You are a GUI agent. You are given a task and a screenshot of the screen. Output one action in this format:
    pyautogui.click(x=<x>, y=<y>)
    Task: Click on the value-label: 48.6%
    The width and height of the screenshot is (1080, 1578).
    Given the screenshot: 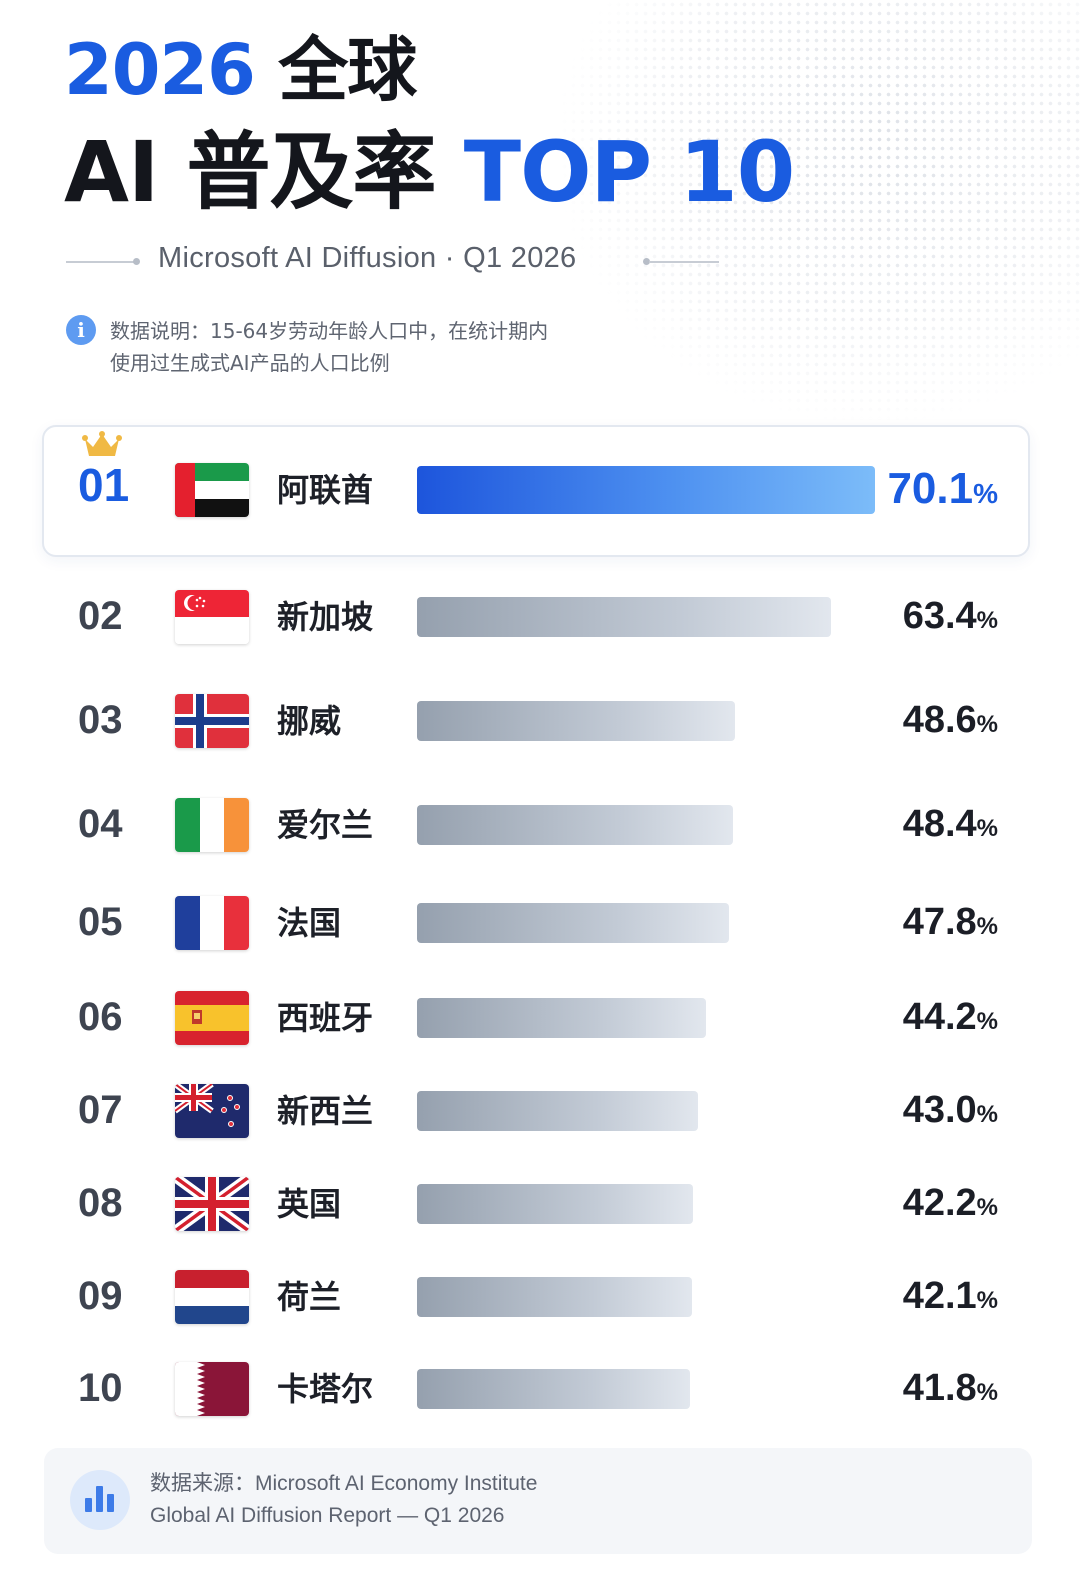 What is the action you would take?
    pyautogui.click(x=950, y=722)
    